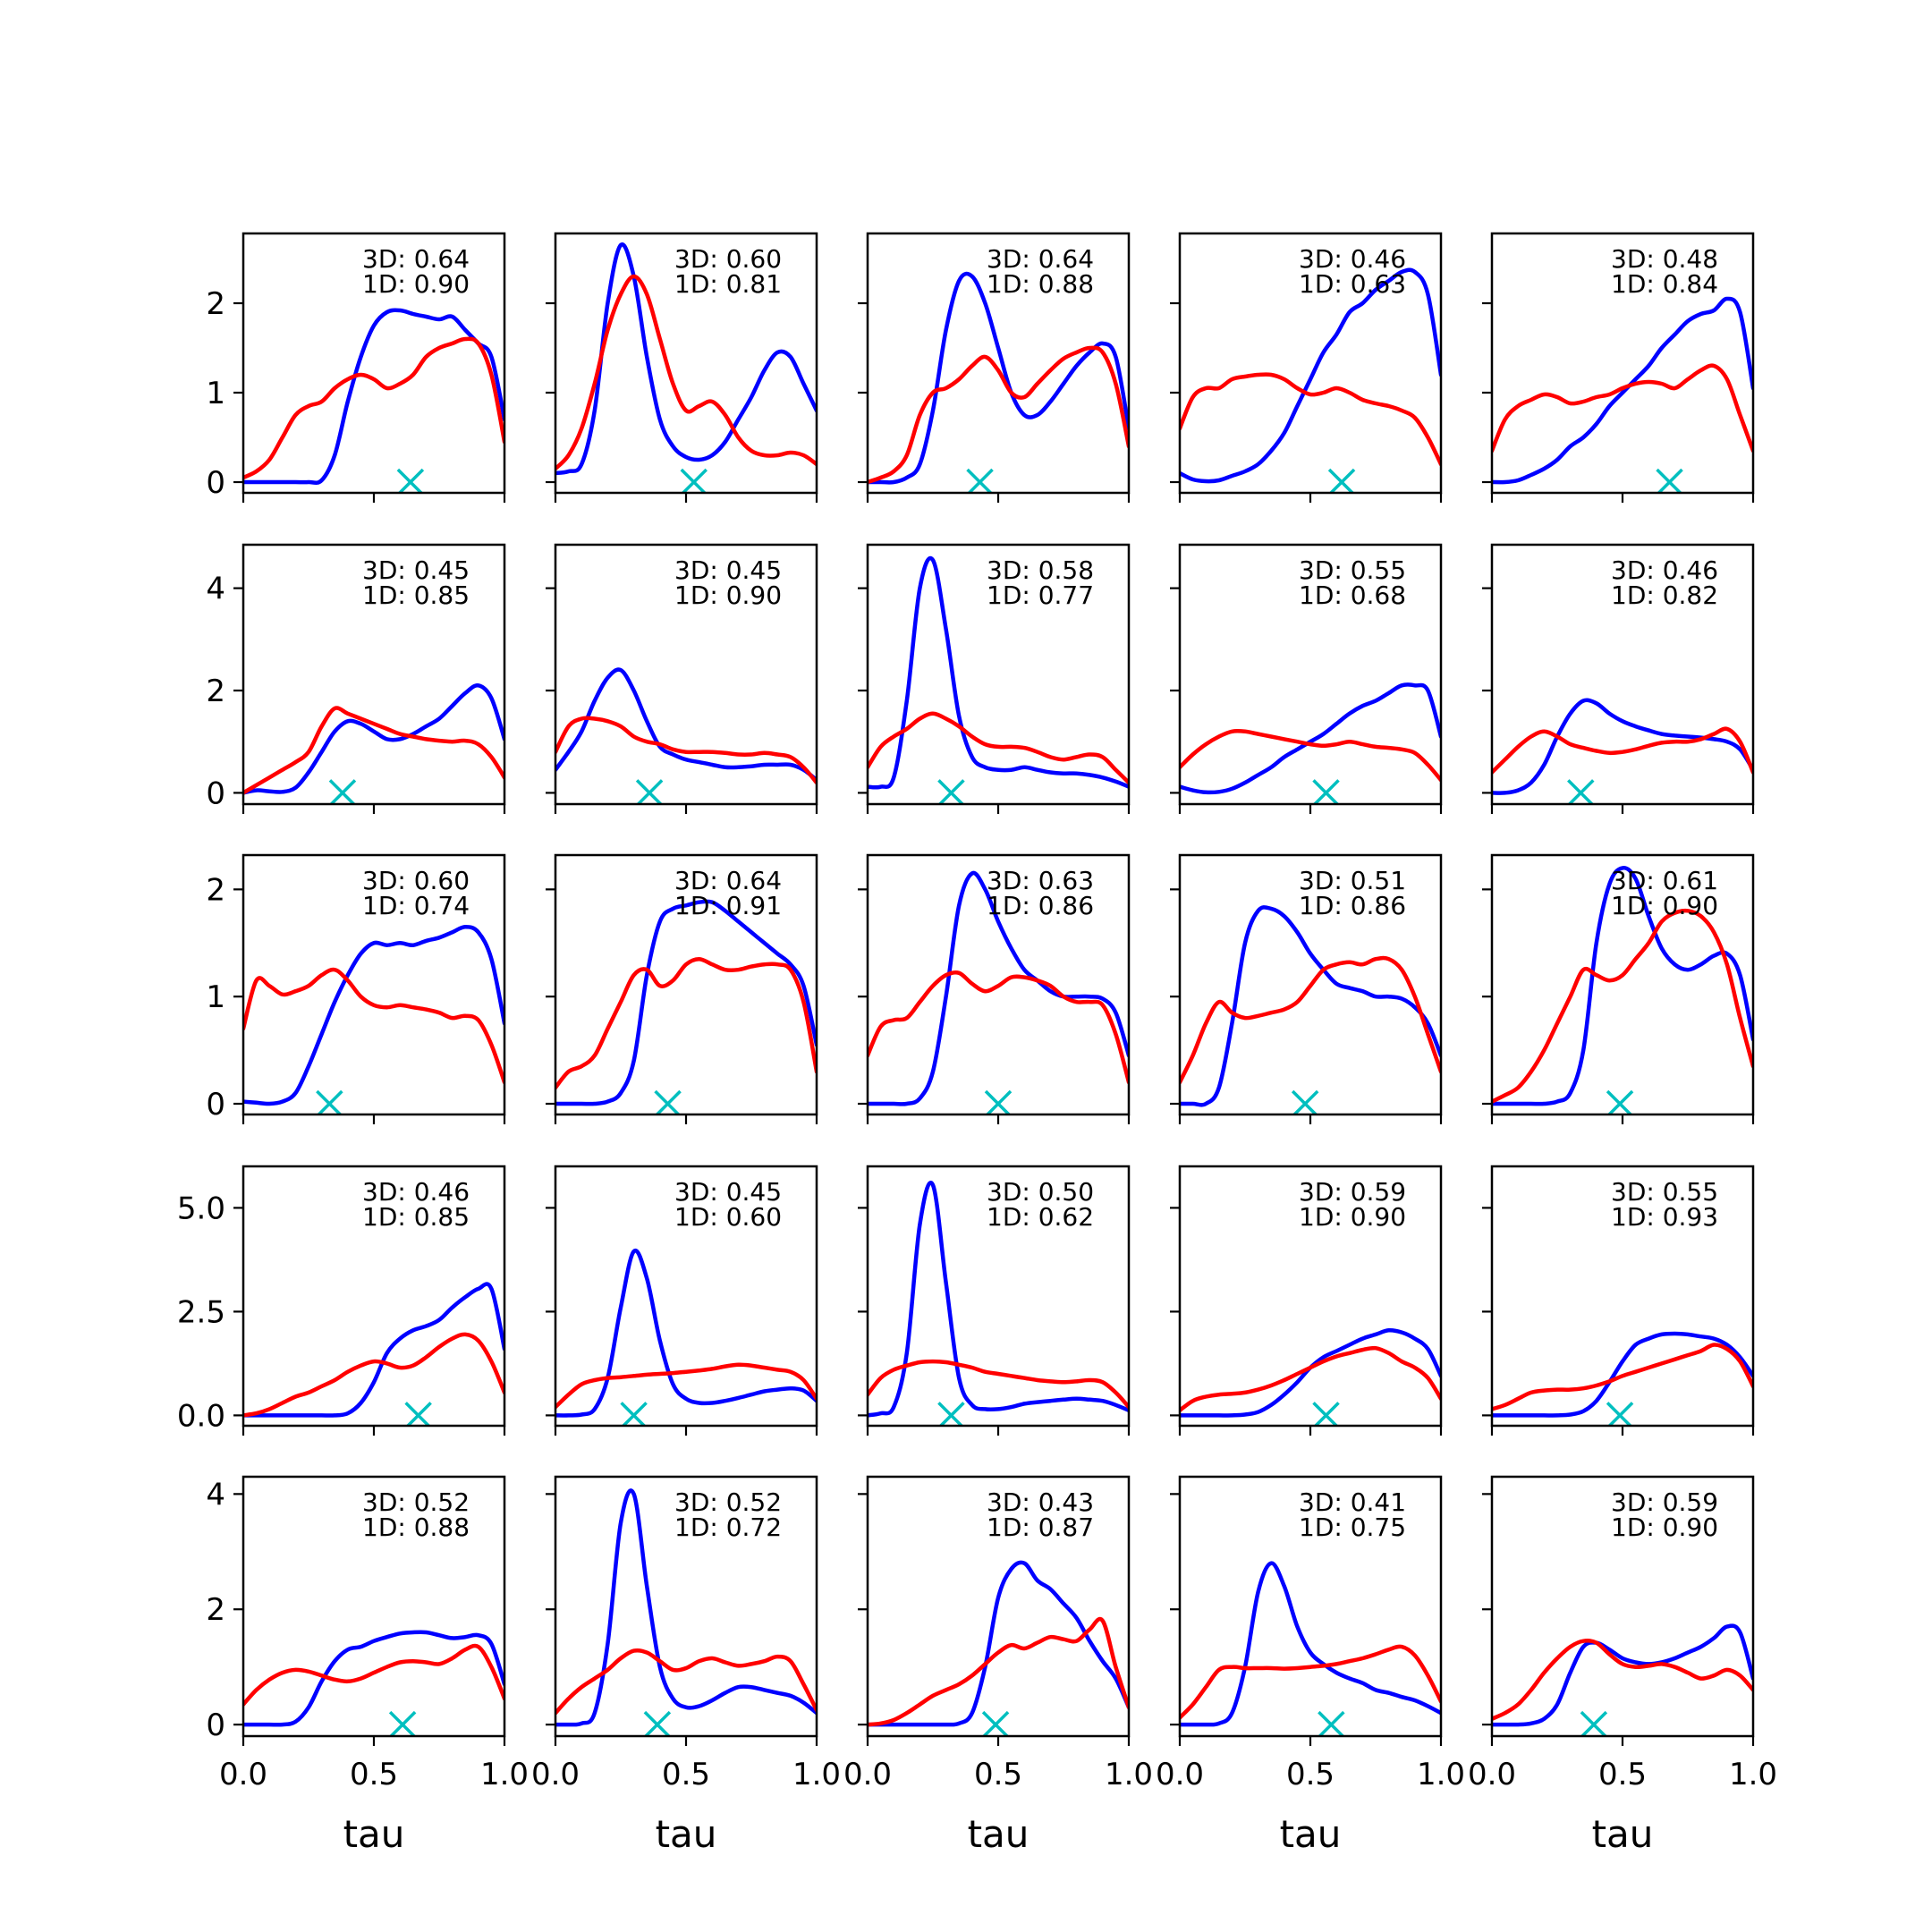 The image size is (1932, 1932). Describe the element at coordinates (1664, 595) in the screenshot. I see `annotation-1d: 1D: 0.82` at that location.